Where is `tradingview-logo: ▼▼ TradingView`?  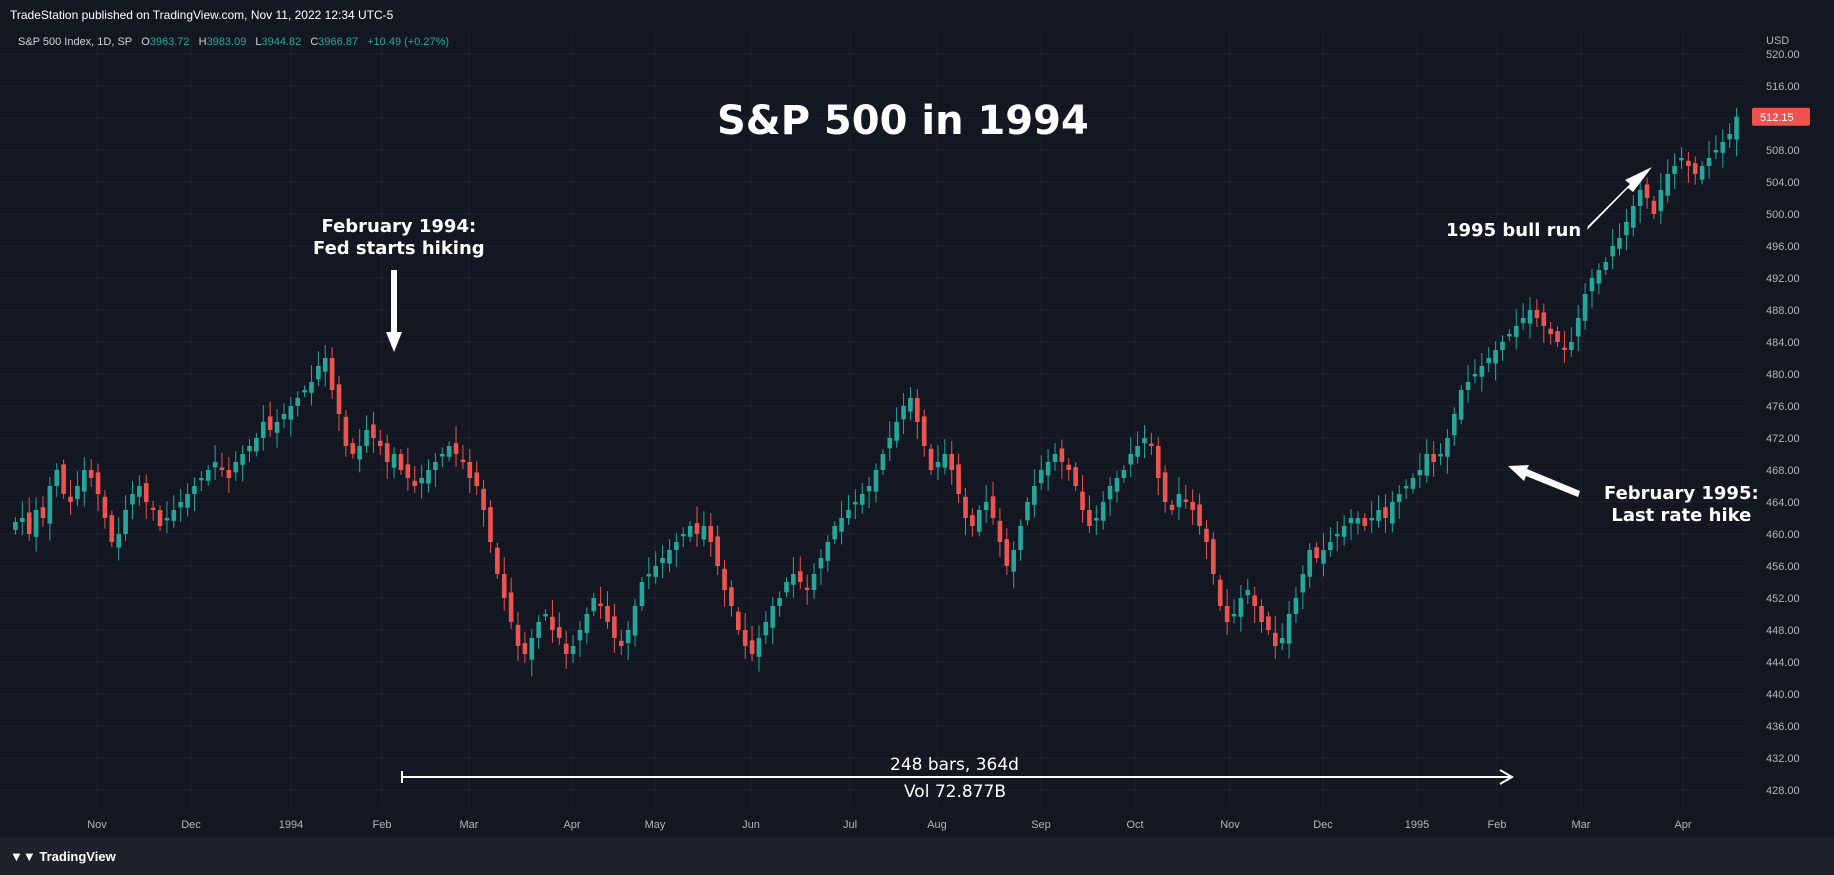
tradingview-logo: ▼▼ TradingView is located at coordinates (63, 856).